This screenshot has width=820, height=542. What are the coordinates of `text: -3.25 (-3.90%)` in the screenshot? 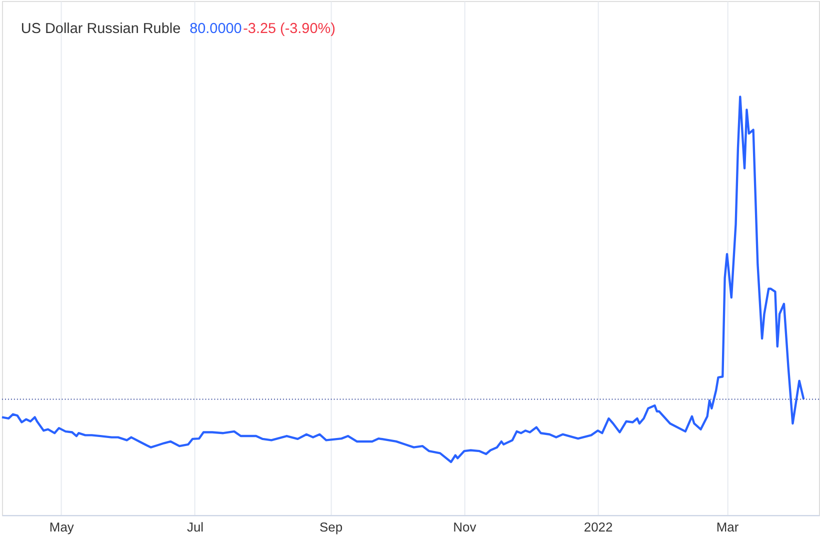 It's located at (289, 28).